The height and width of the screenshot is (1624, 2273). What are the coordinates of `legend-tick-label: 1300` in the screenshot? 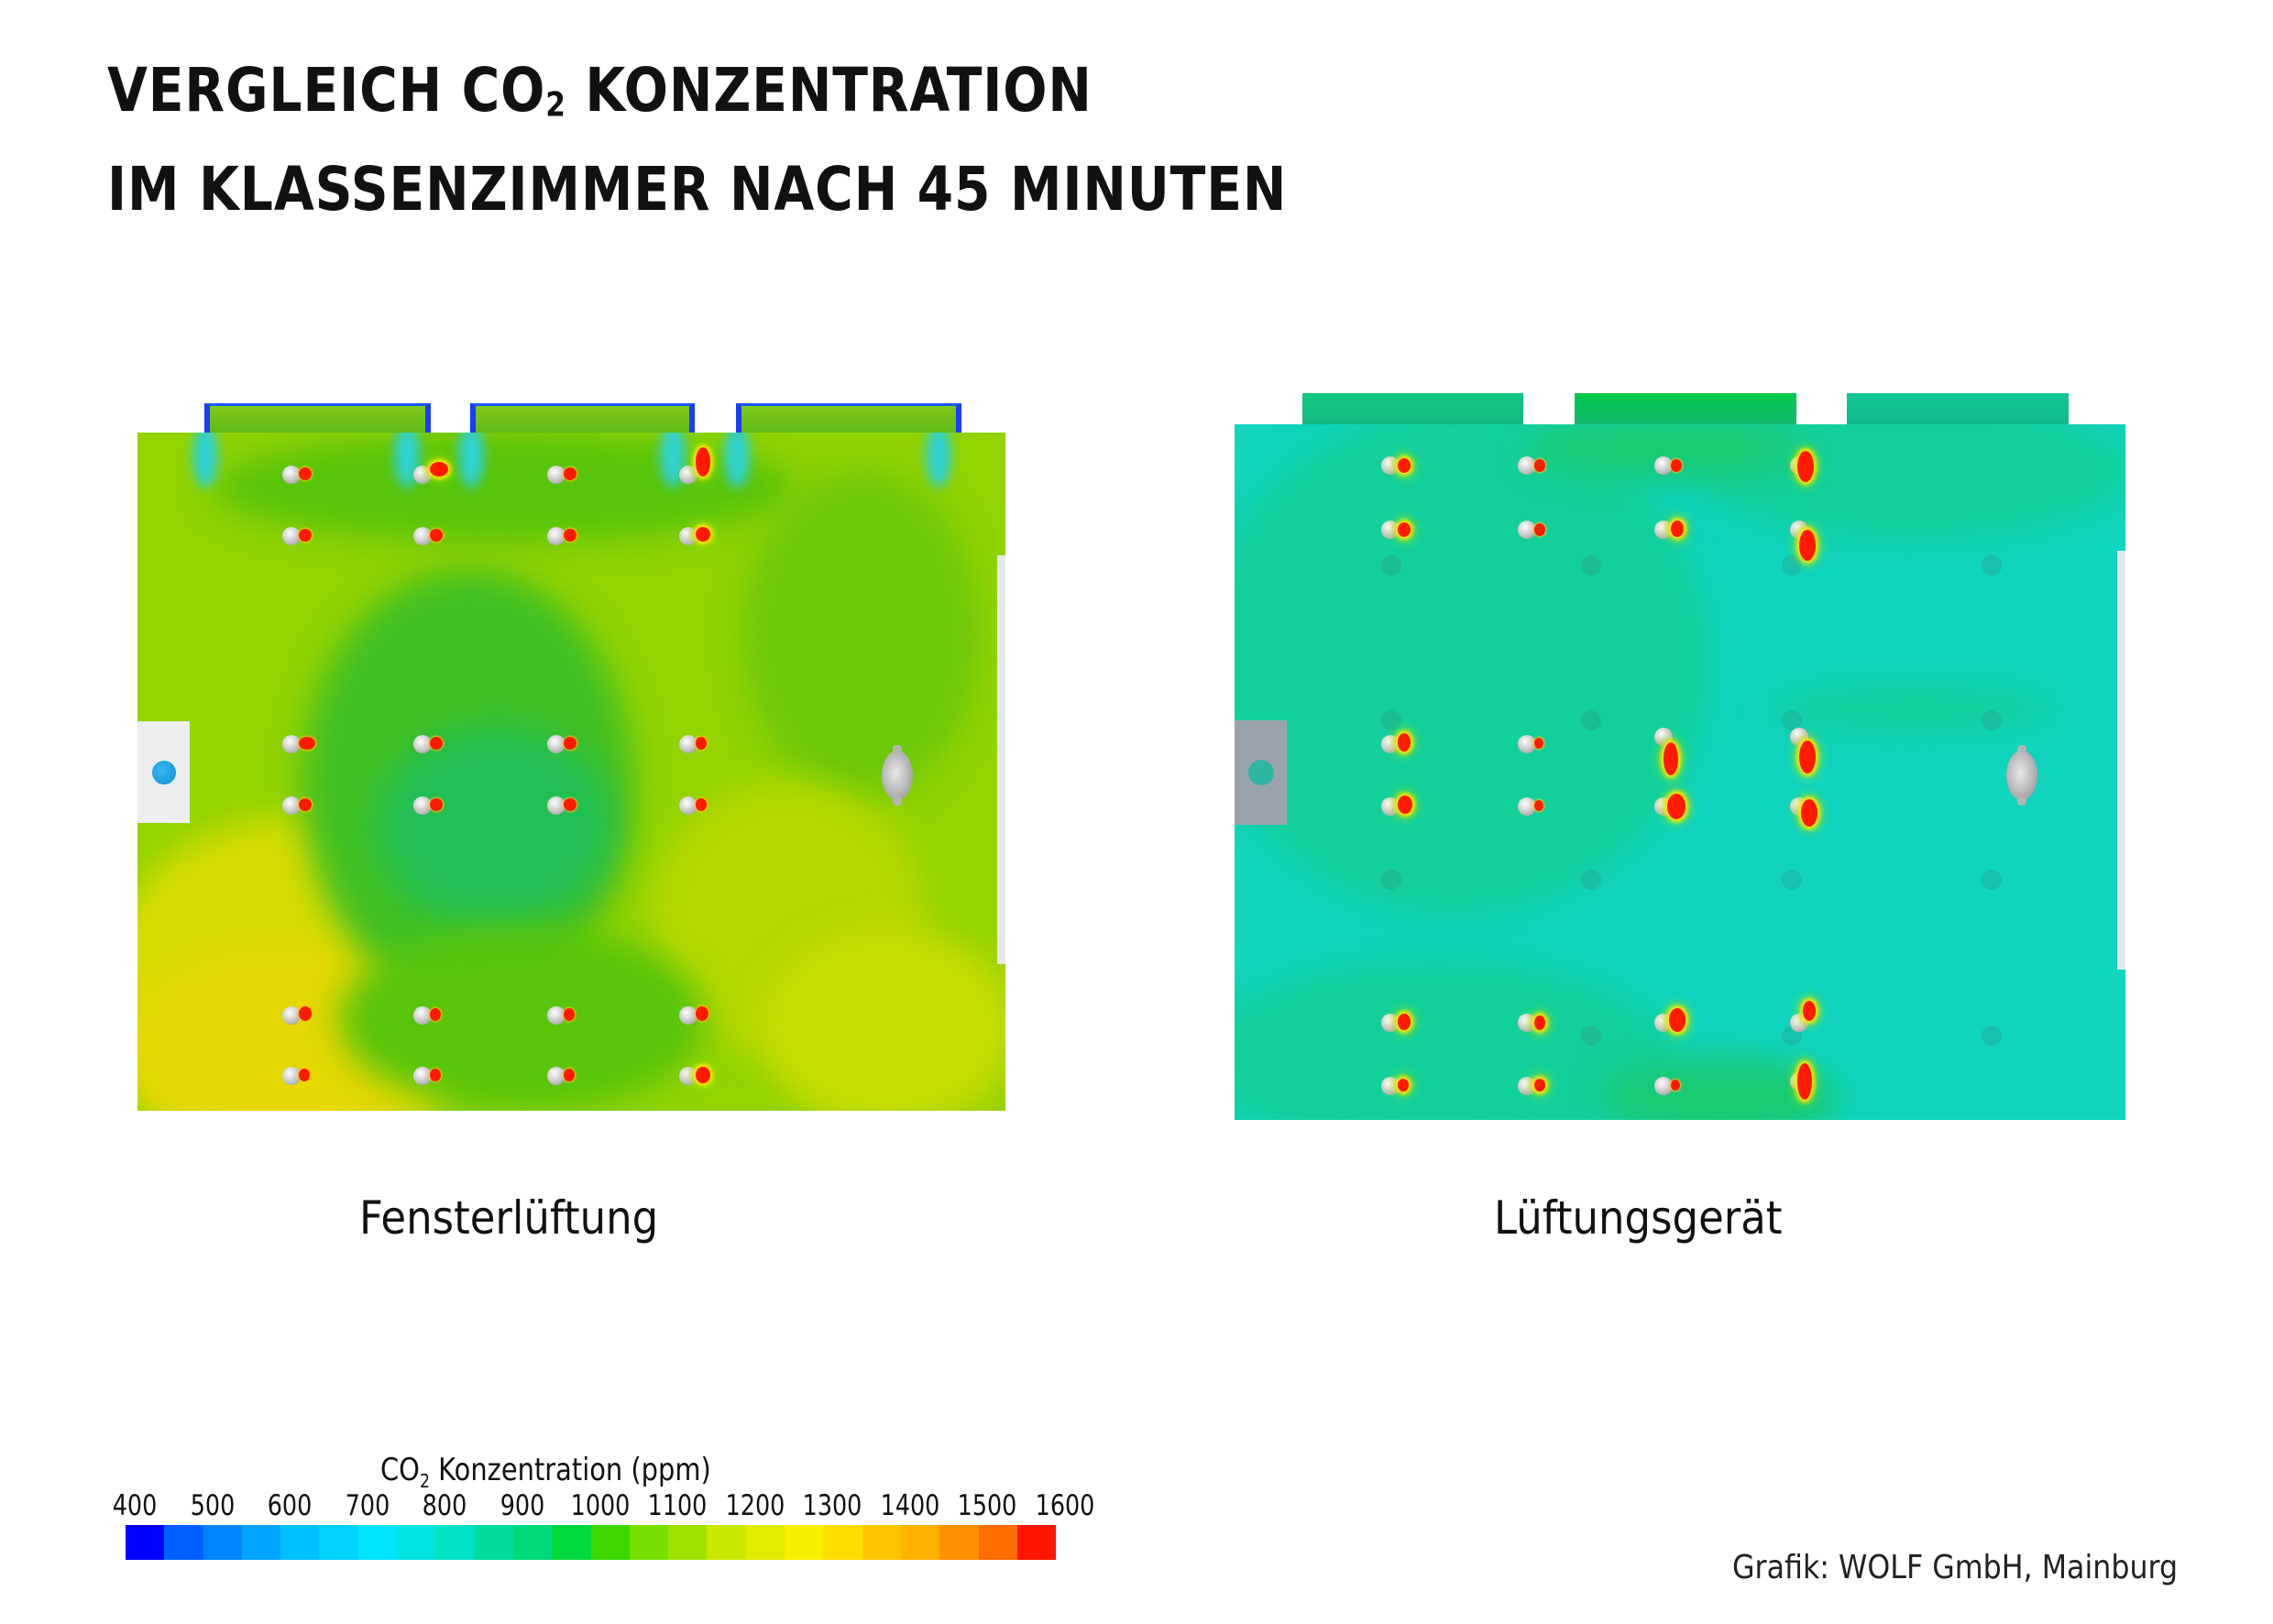 It's located at (832, 1505).